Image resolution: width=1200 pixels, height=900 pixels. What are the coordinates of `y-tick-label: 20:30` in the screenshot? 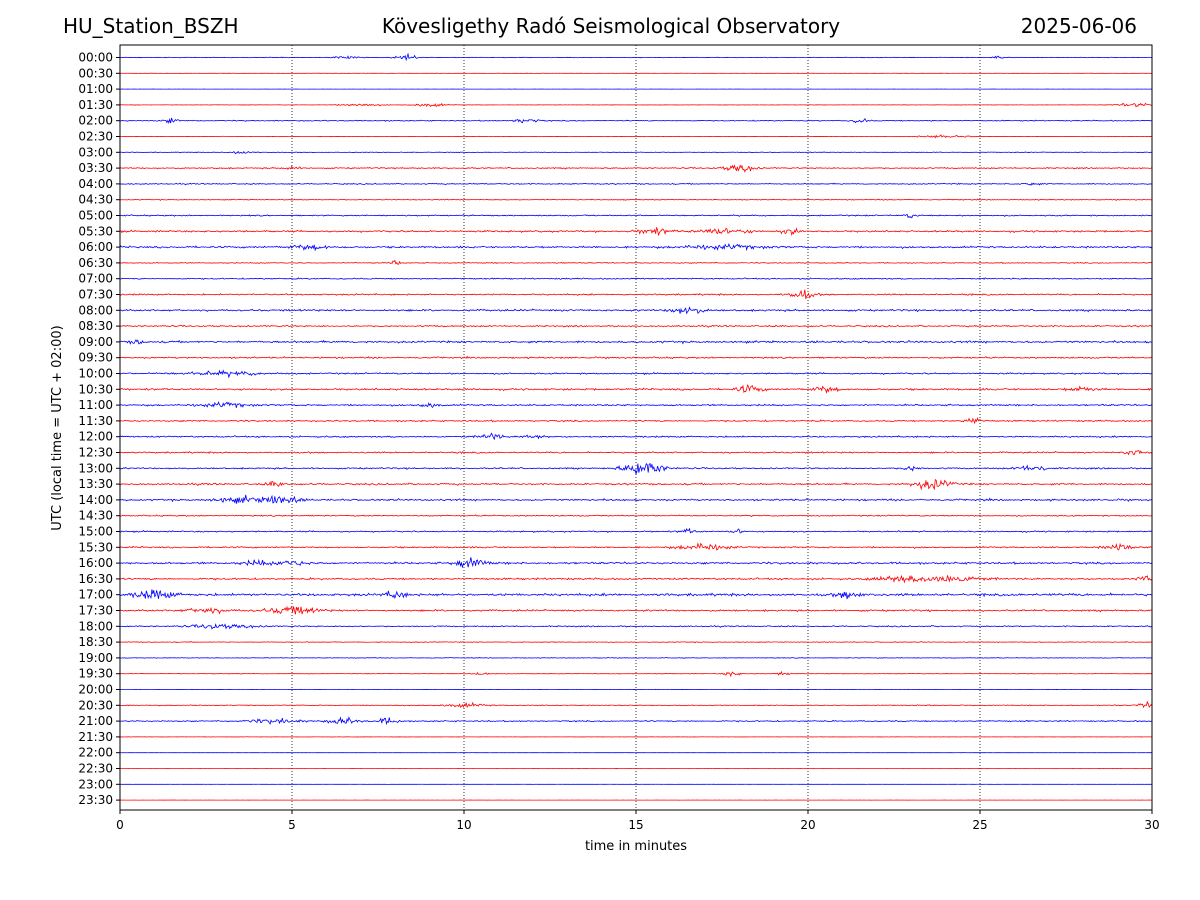 It's located at (95, 705).